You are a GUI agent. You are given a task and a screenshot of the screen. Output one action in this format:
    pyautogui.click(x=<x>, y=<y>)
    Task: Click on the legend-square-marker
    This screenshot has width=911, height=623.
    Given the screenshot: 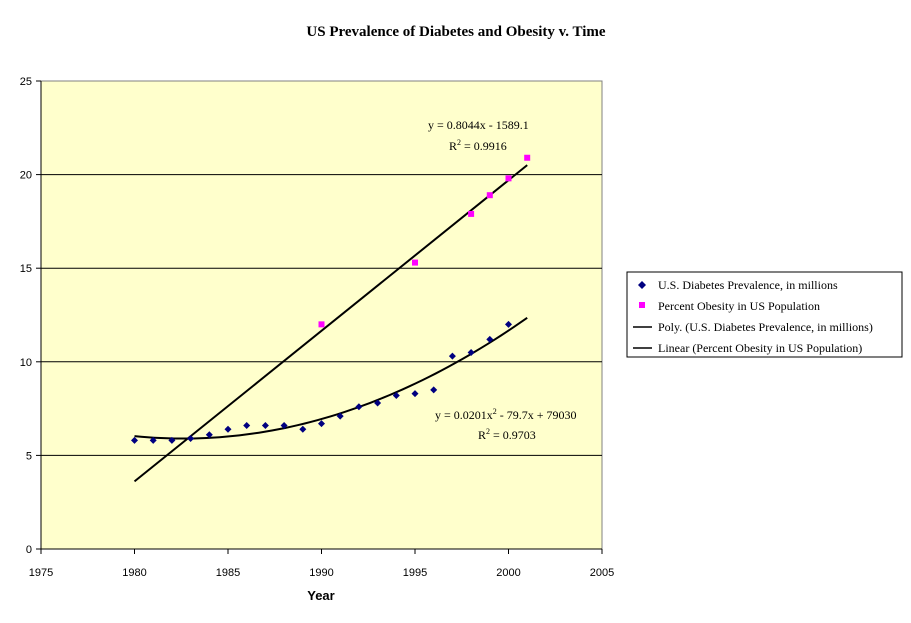 What is the action you would take?
    pyautogui.click(x=642, y=305)
    